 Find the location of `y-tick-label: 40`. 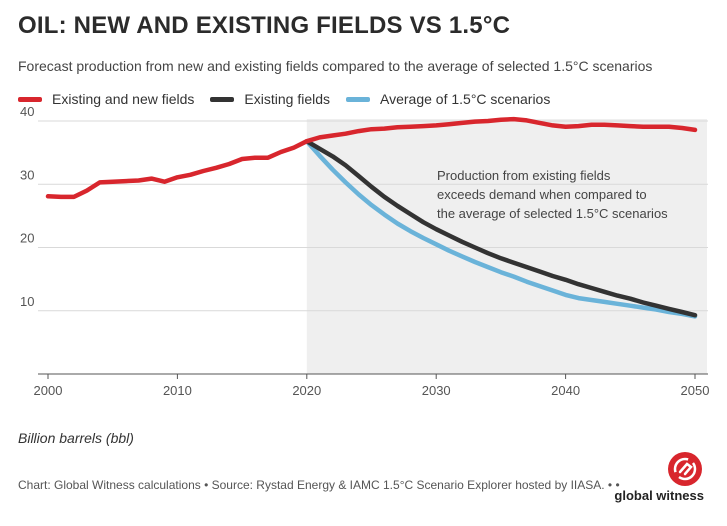

y-tick-label: 40 is located at coordinates (27, 111).